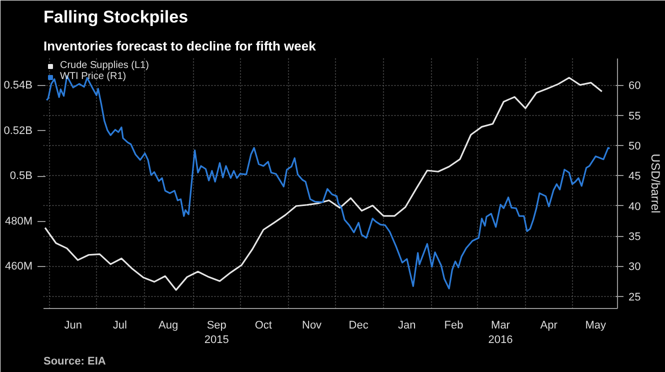 This screenshot has height=372, width=665. I want to click on y2-tick-label: 35, so click(634, 237).